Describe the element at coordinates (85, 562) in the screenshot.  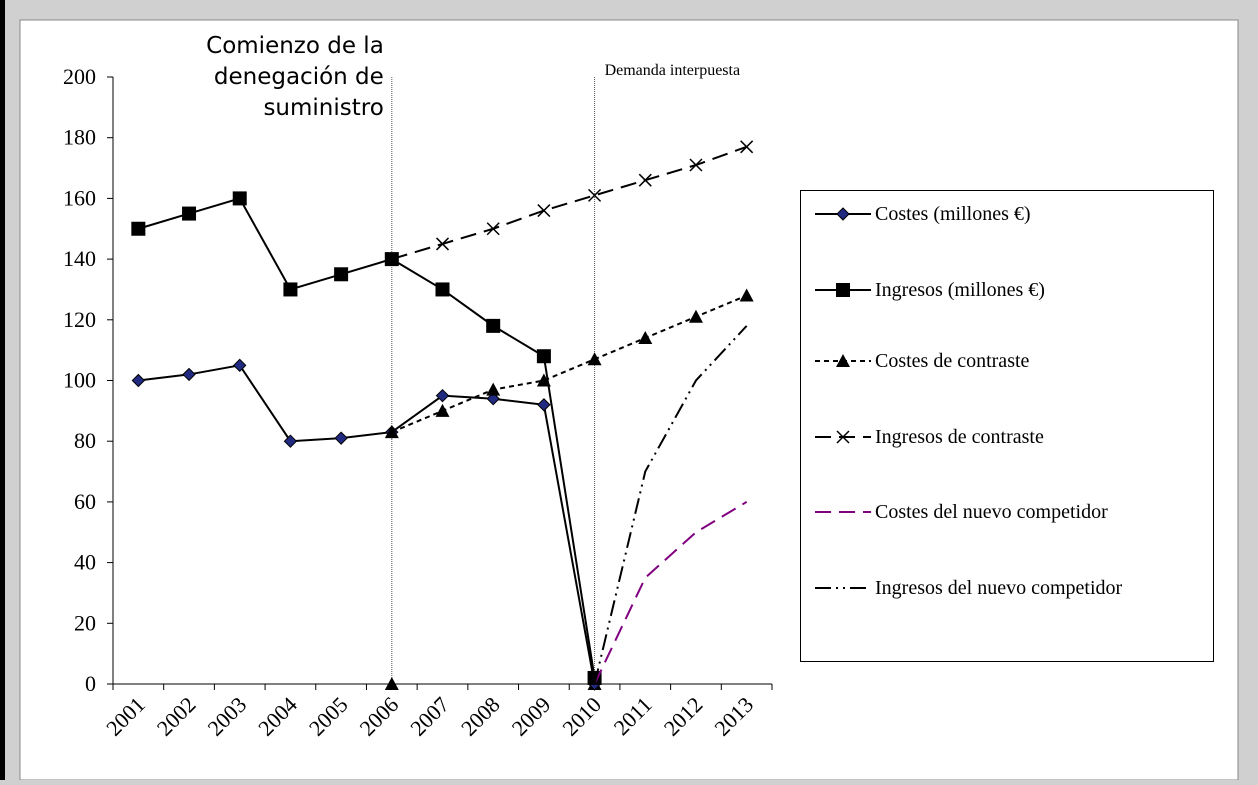
I see `y-tick-label: 40` at that location.